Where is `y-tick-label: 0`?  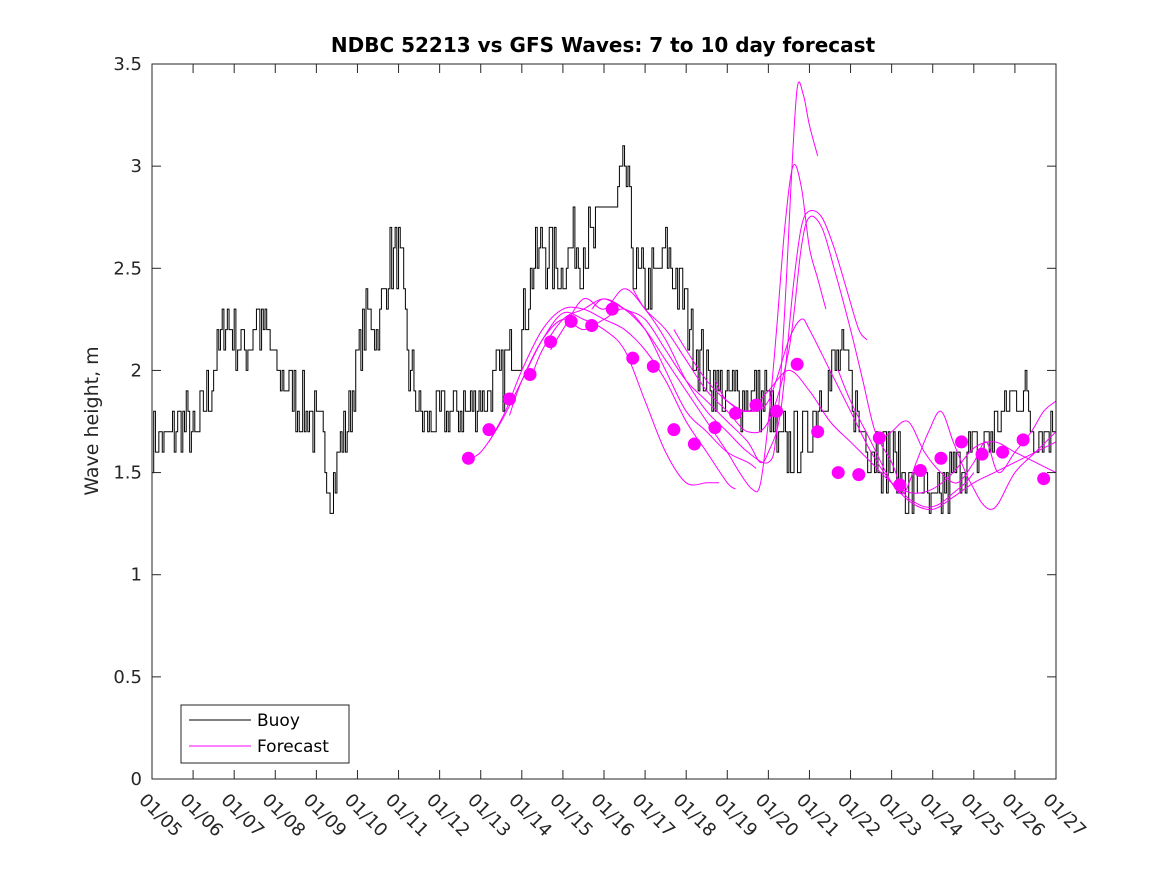 y-tick-label: 0 is located at coordinates (136, 779).